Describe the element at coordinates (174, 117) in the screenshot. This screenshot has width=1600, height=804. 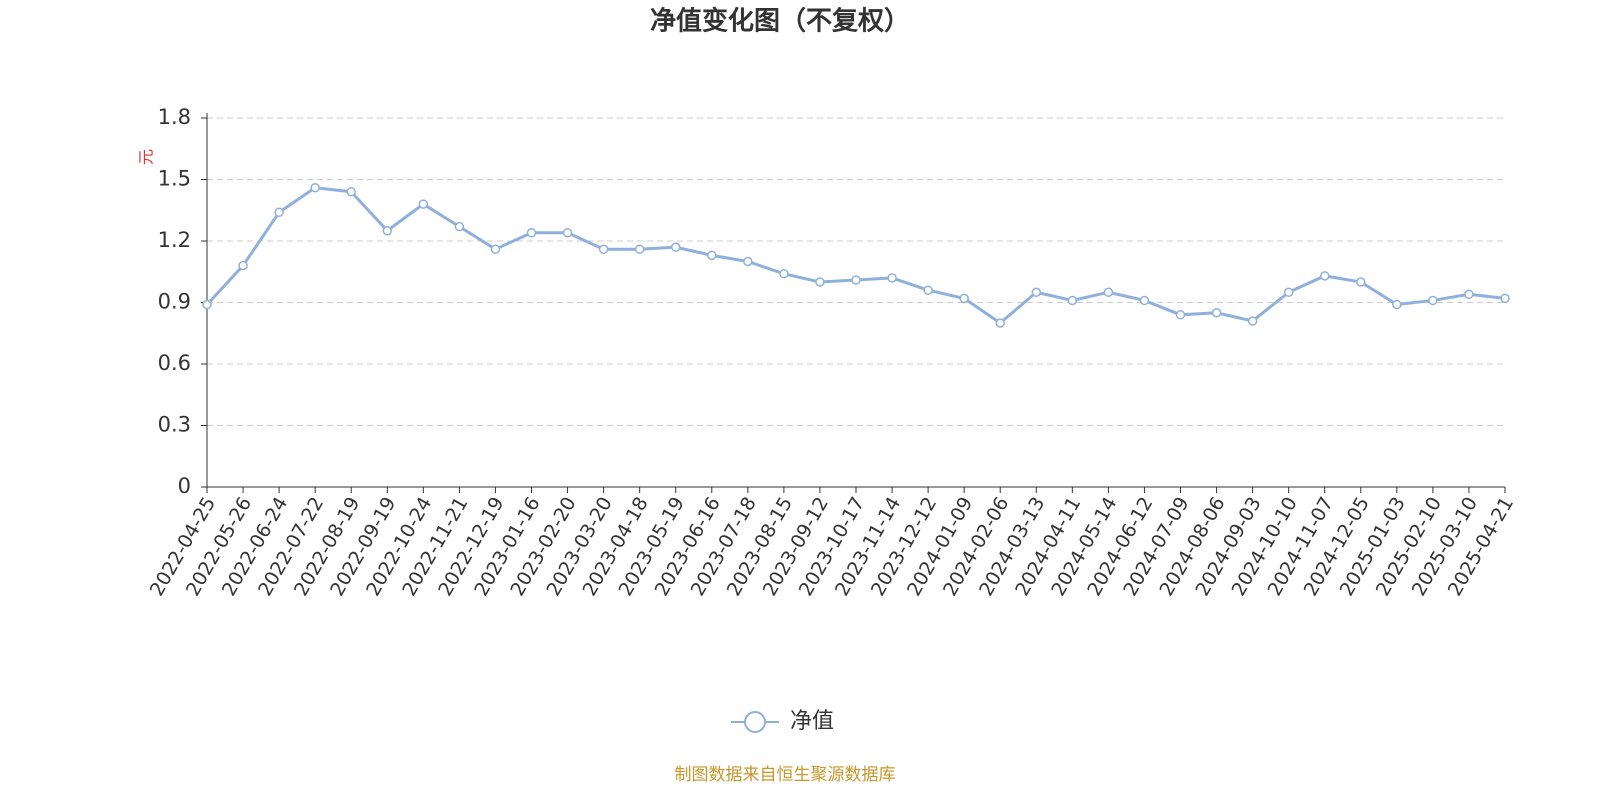
I see `y-tick-label: 1.8` at that location.